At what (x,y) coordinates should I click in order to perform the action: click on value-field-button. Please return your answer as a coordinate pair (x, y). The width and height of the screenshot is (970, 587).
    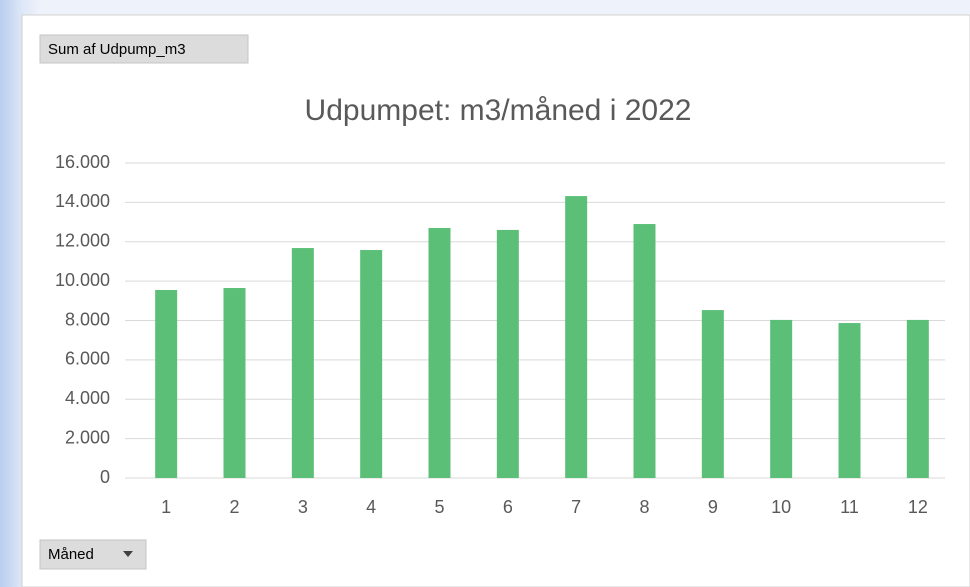
    Looking at the image, I should click on (144, 49).